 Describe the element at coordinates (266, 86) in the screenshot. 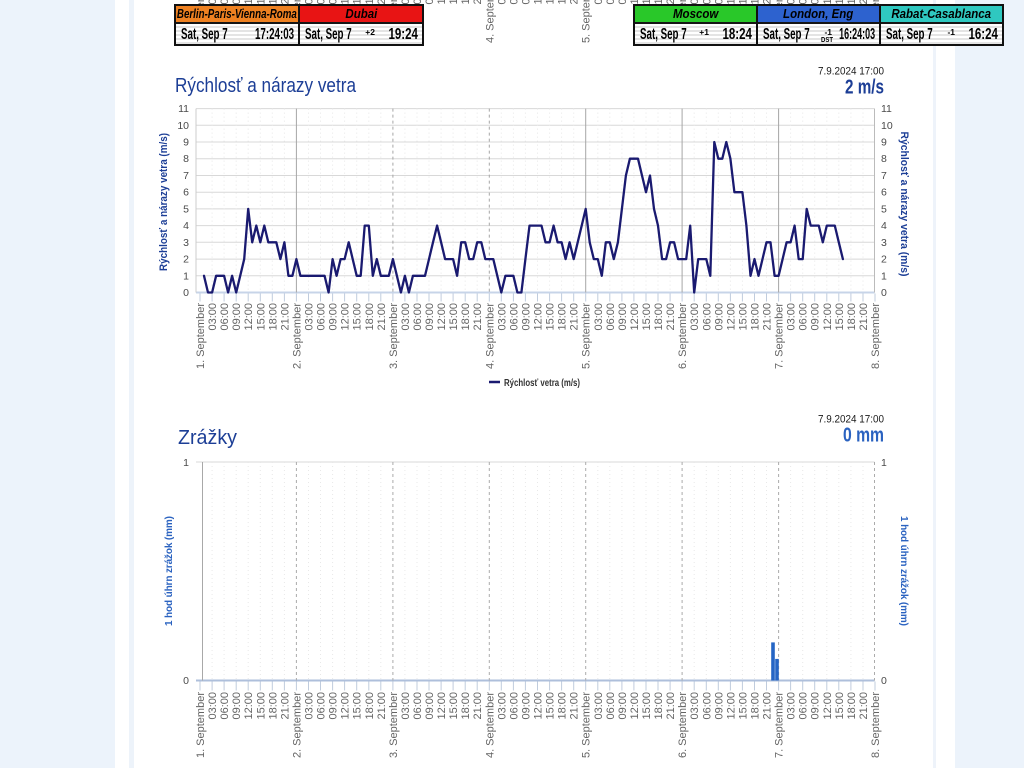

I see `svg-text: Rýchlosť a nárazy vetra` at that location.